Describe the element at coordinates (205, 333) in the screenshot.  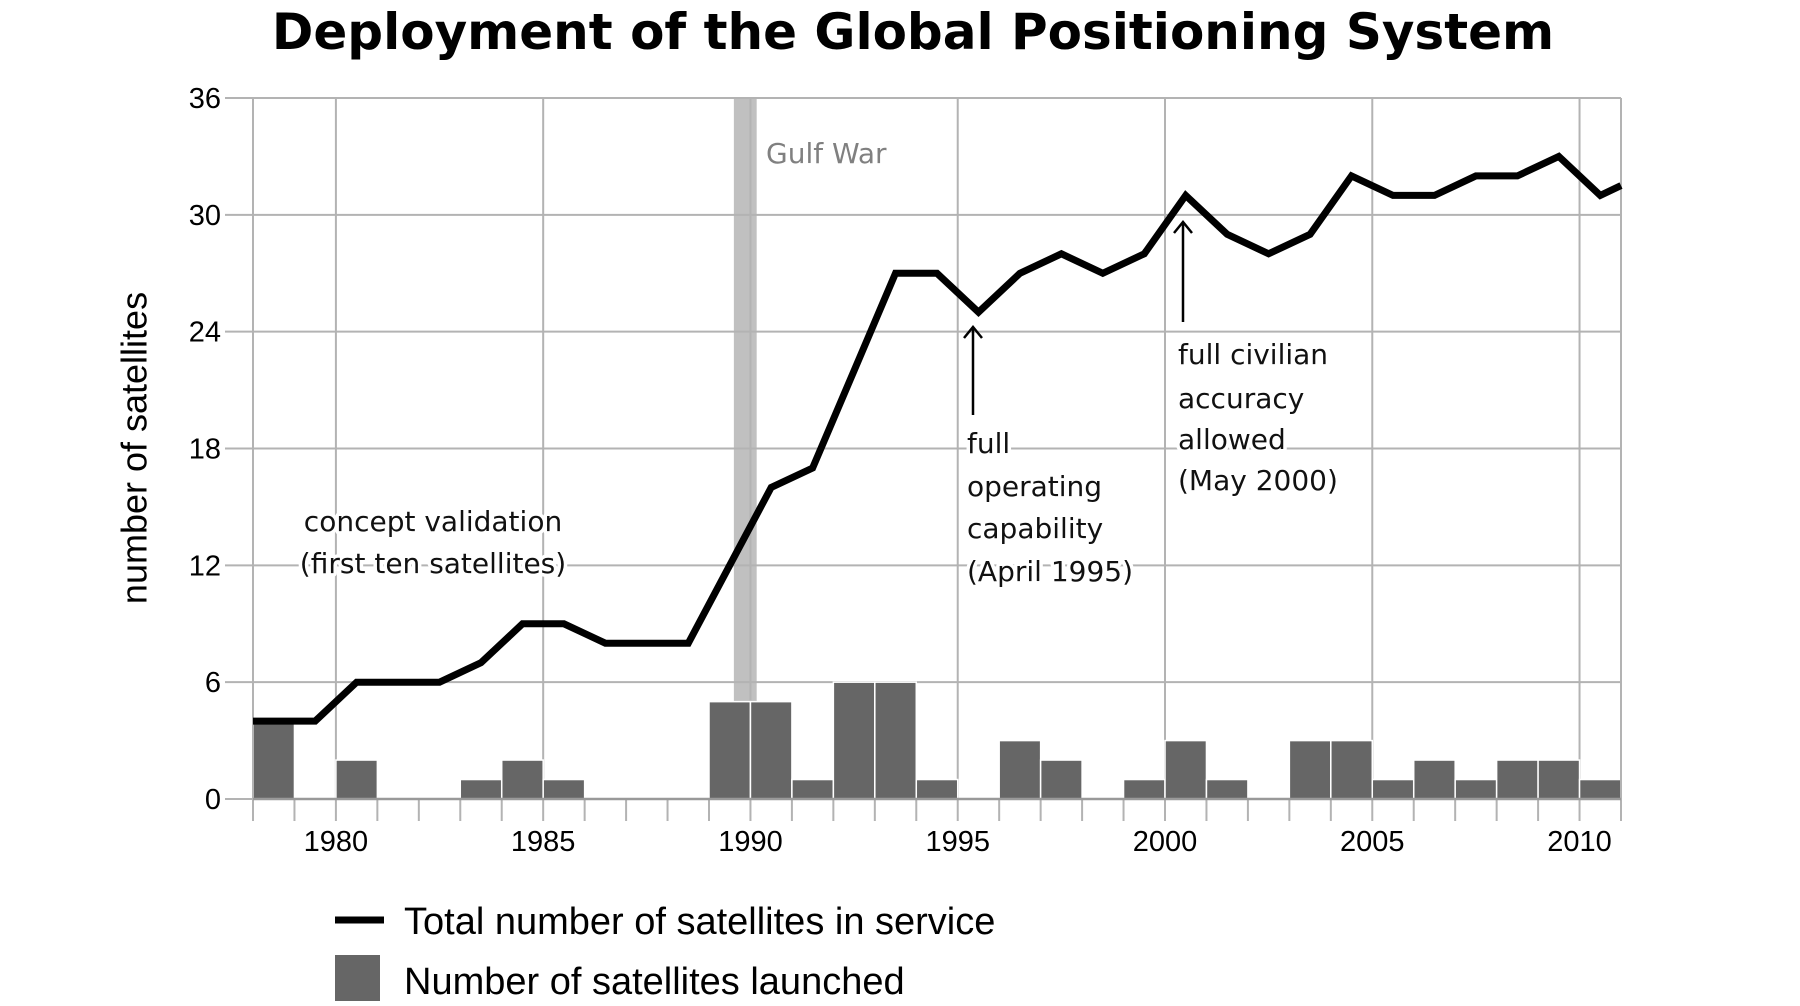
I see `y-tick-label: 24` at that location.